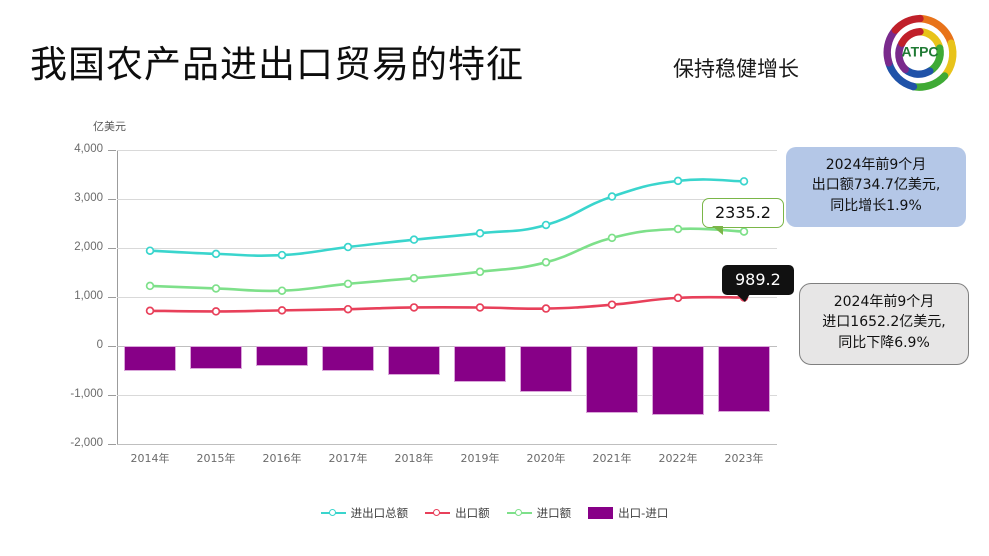 The width and height of the screenshot is (989, 556). I want to click on chart-legend: 进出口总额 出口额 进口额 出口-进口, so click(494, 513).